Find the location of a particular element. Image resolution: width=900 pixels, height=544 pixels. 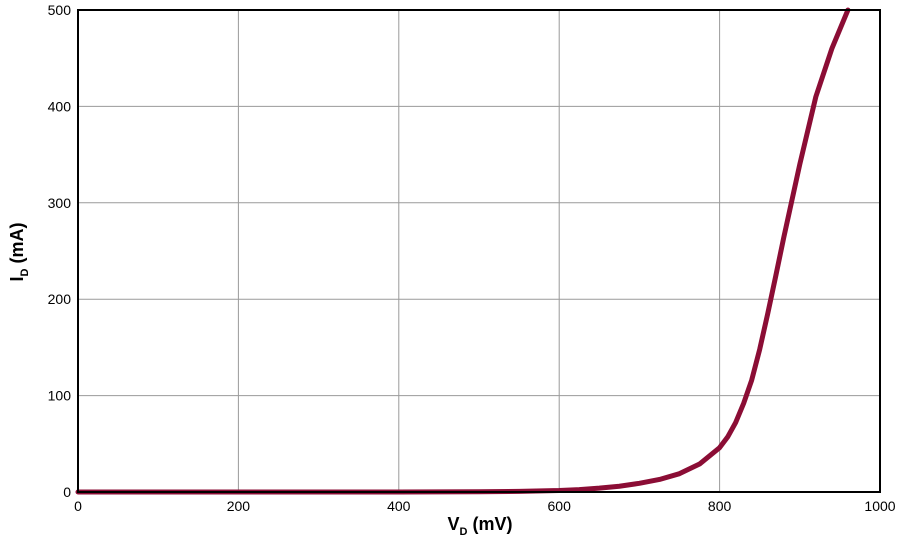

x-tick-label: 1000 is located at coordinates (879, 506).